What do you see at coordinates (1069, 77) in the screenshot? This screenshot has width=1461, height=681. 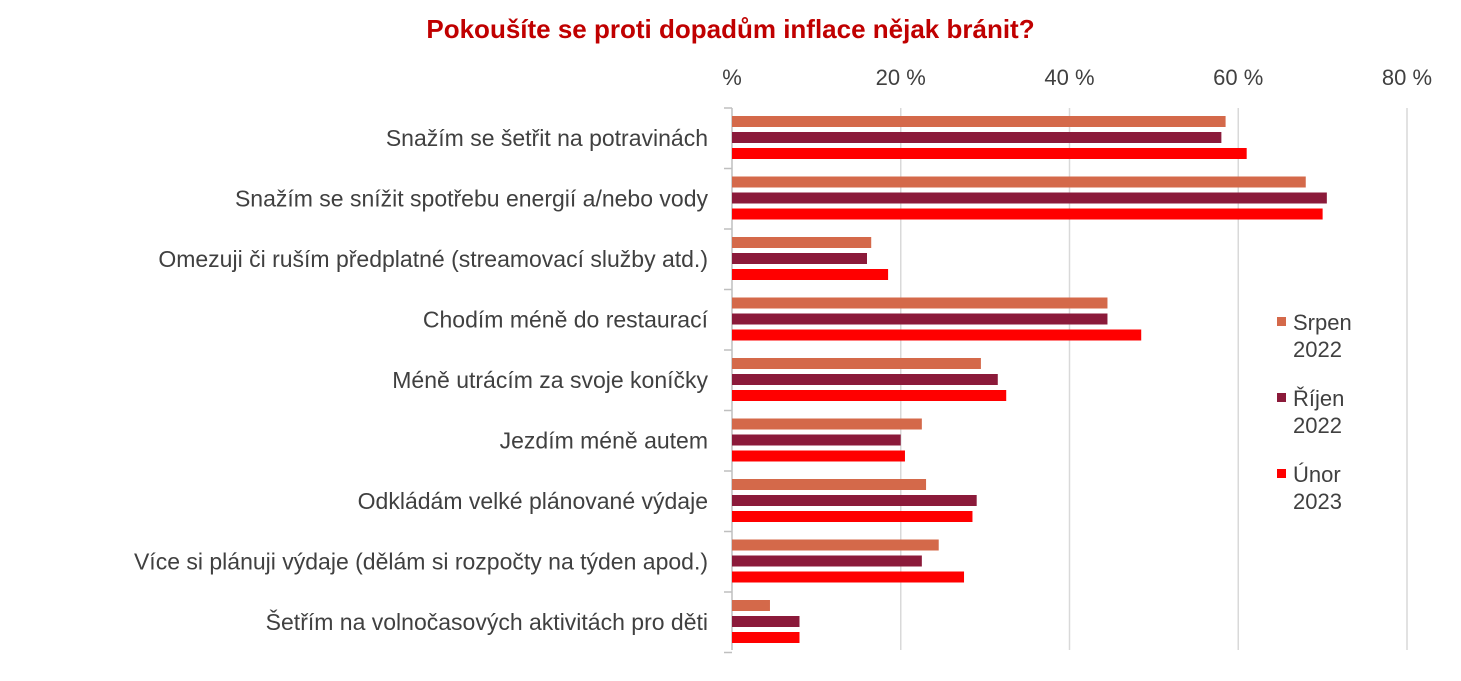 I see `x-tick-label: 40 %` at bounding box center [1069, 77].